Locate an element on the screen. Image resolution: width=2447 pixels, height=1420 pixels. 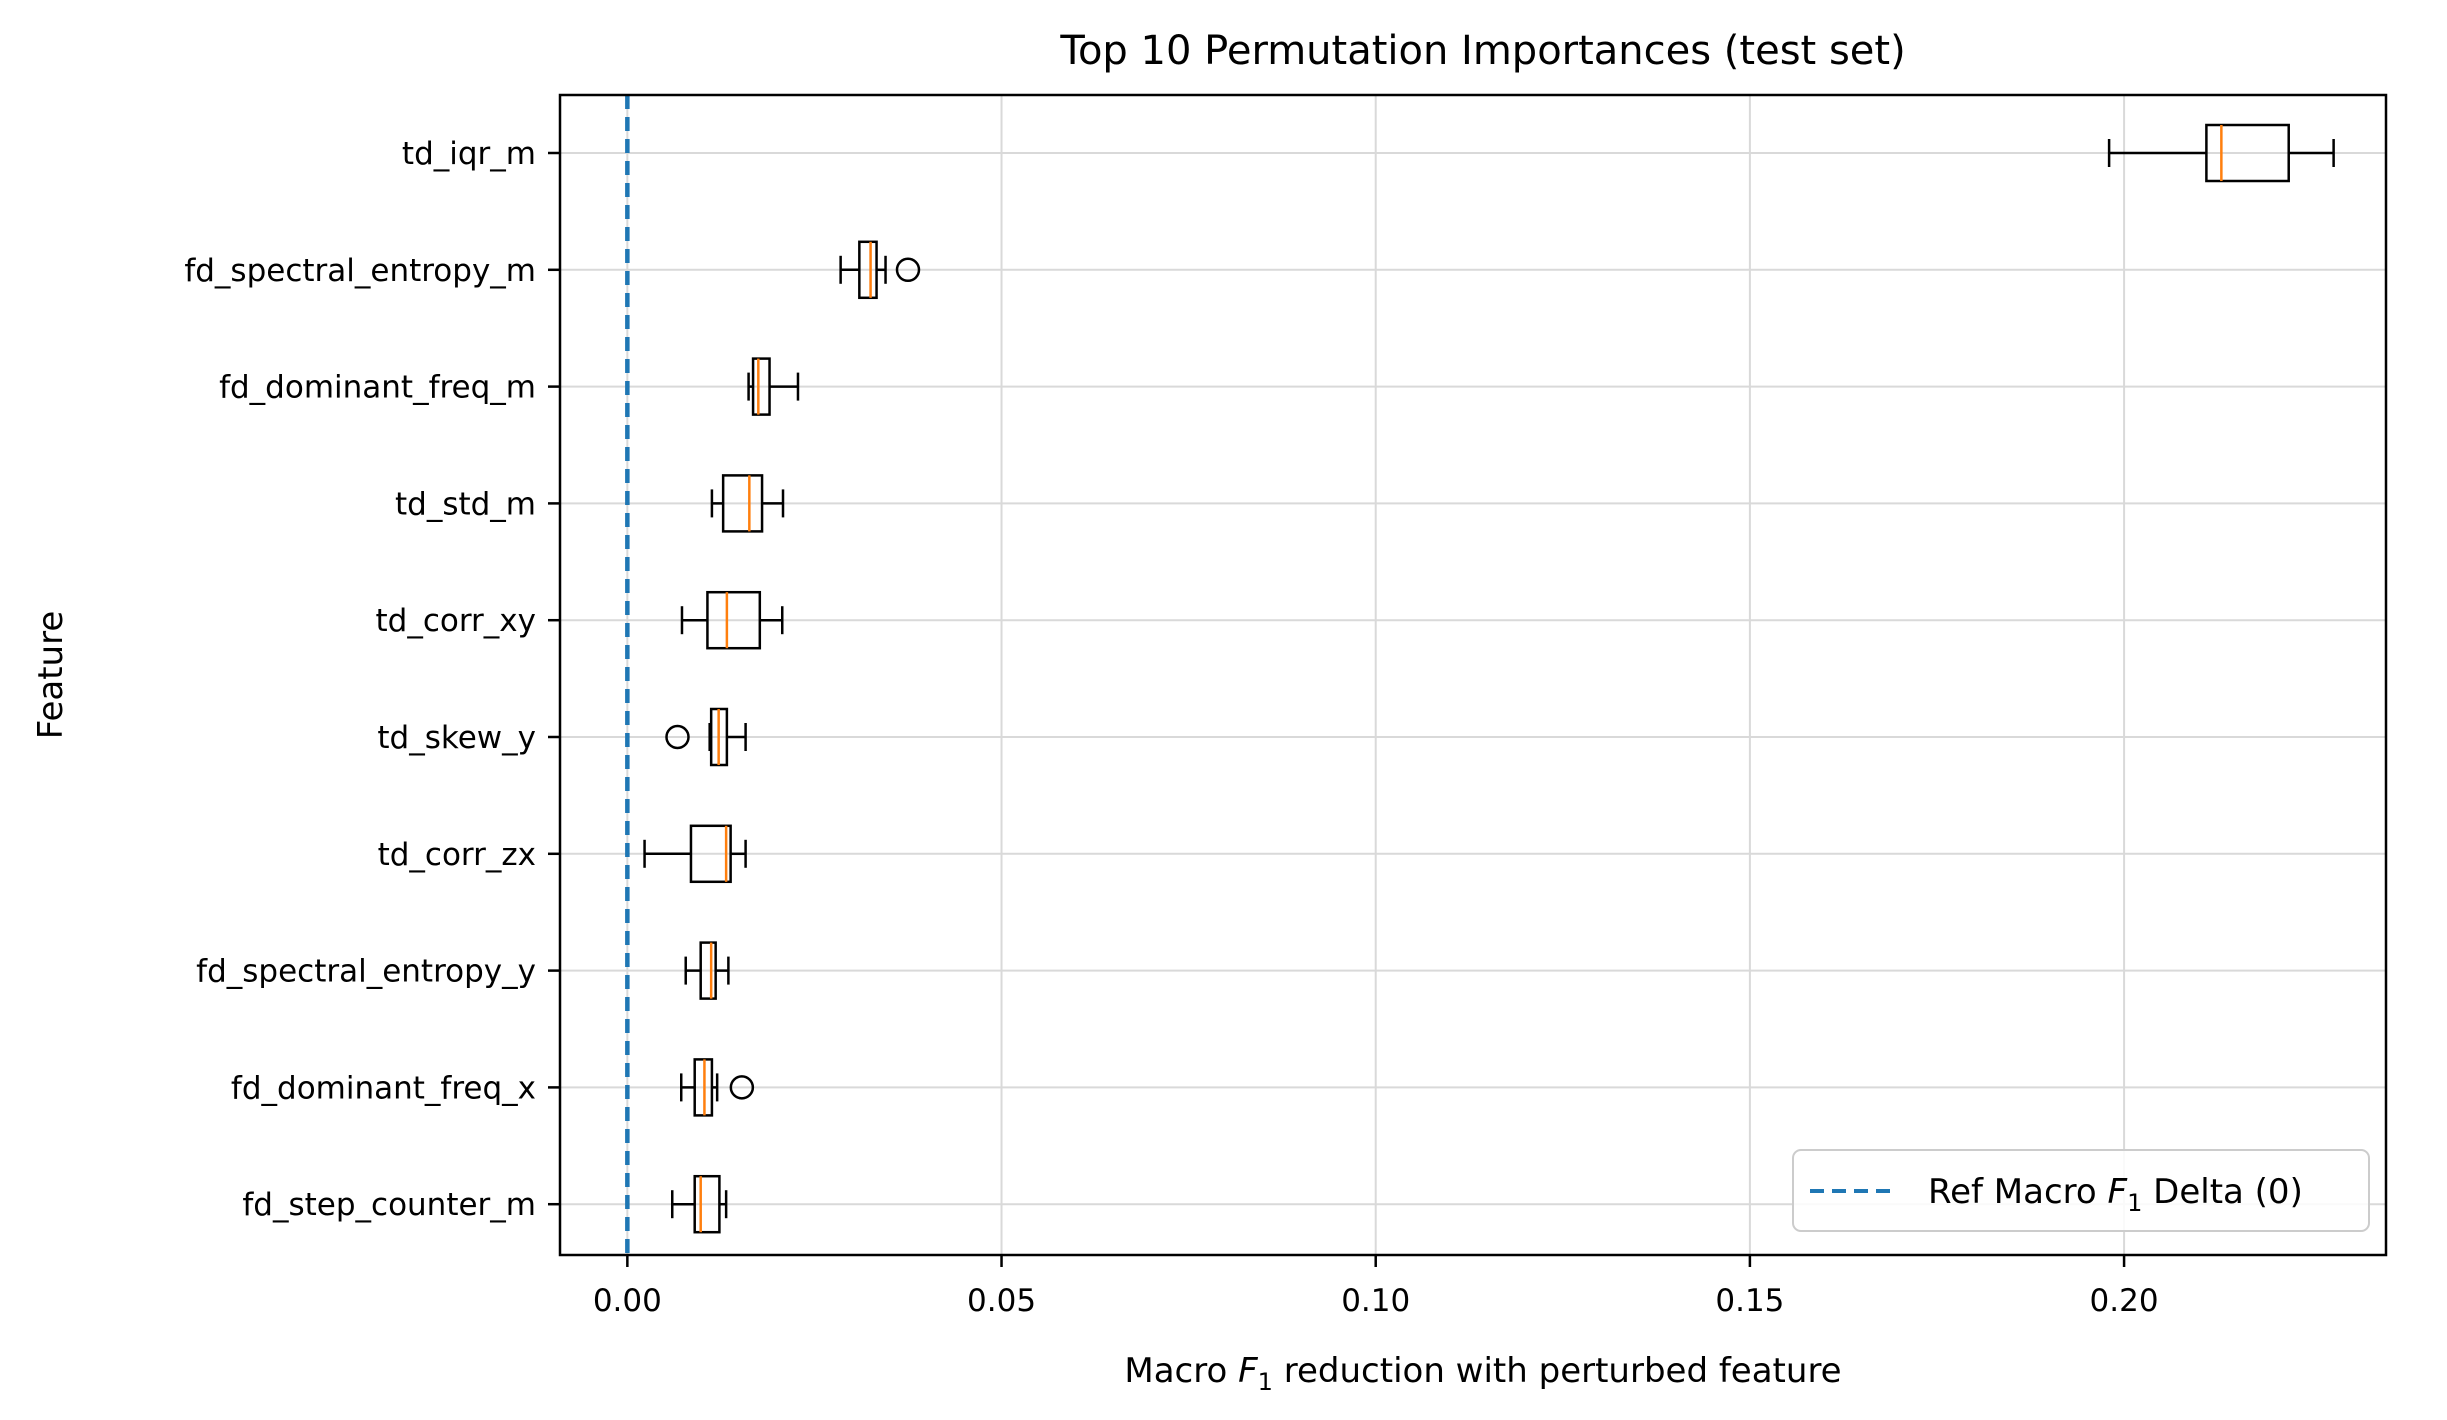
y-tick-label: fd_spectral_entropy_y is located at coordinates (366, 972).